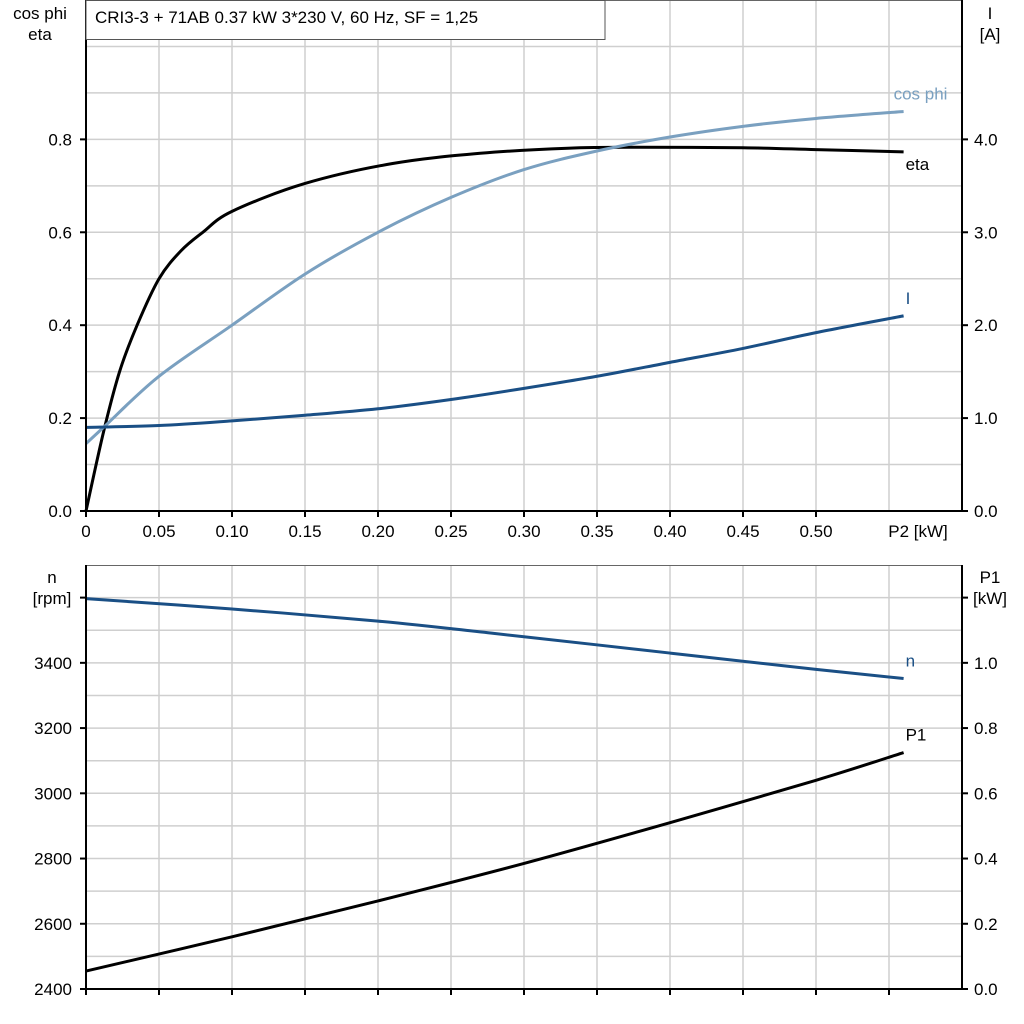 The width and height of the screenshot is (1024, 1024). Describe the element at coordinates (986, 139) in the screenshot. I see `y-tick-label-right: 4.0` at that location.